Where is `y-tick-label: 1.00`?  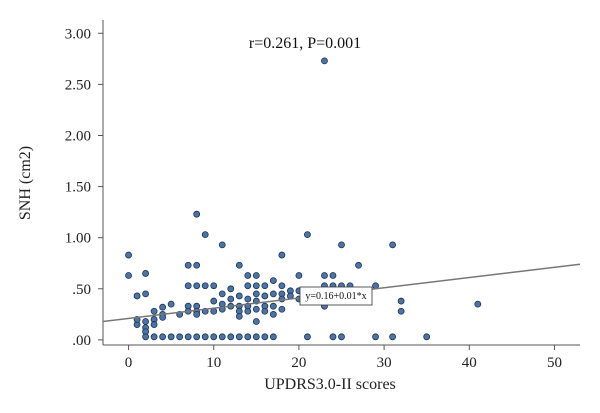
y-tick-label: 1.00 is located at coordinates (78, 239).